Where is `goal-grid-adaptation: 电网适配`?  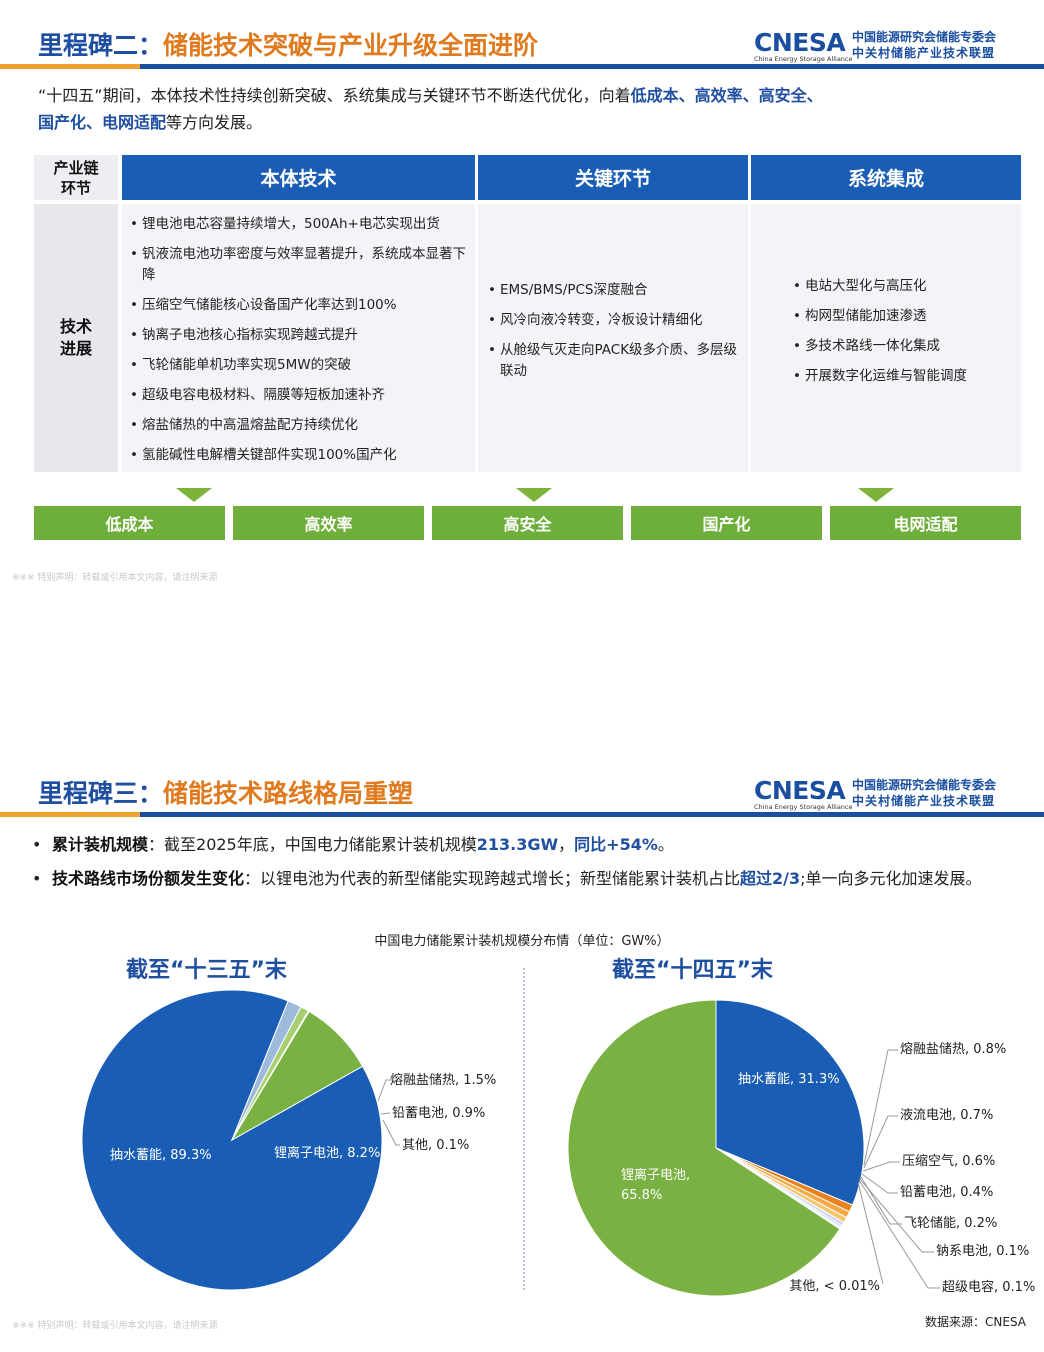 goal-grid-adaptation: 电网适配 is located at coordinates (925, 523).